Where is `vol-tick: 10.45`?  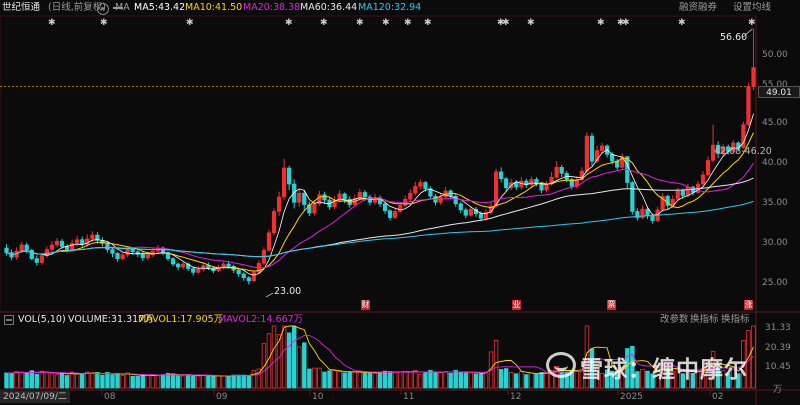
vol-tick: 10.45 is located at coordinates (778, 367).